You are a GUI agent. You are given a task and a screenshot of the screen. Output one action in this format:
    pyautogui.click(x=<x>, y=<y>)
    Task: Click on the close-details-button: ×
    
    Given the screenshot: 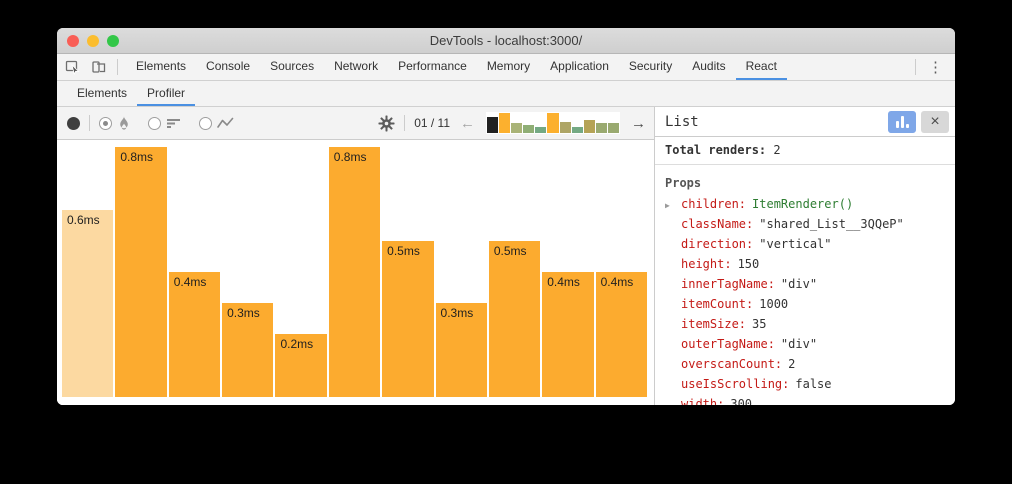 What is the action you would take?
    pyautogui.click(x=935, y=121)
    